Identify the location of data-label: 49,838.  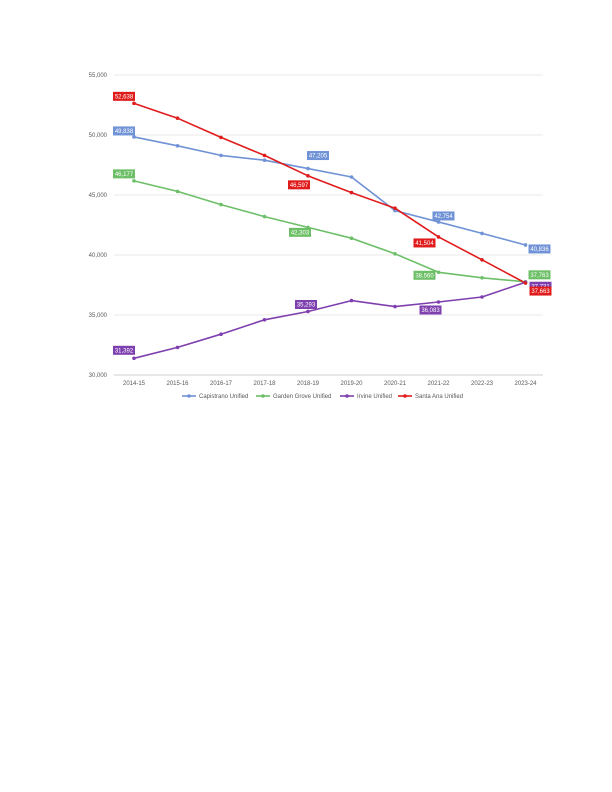
(124, 132).